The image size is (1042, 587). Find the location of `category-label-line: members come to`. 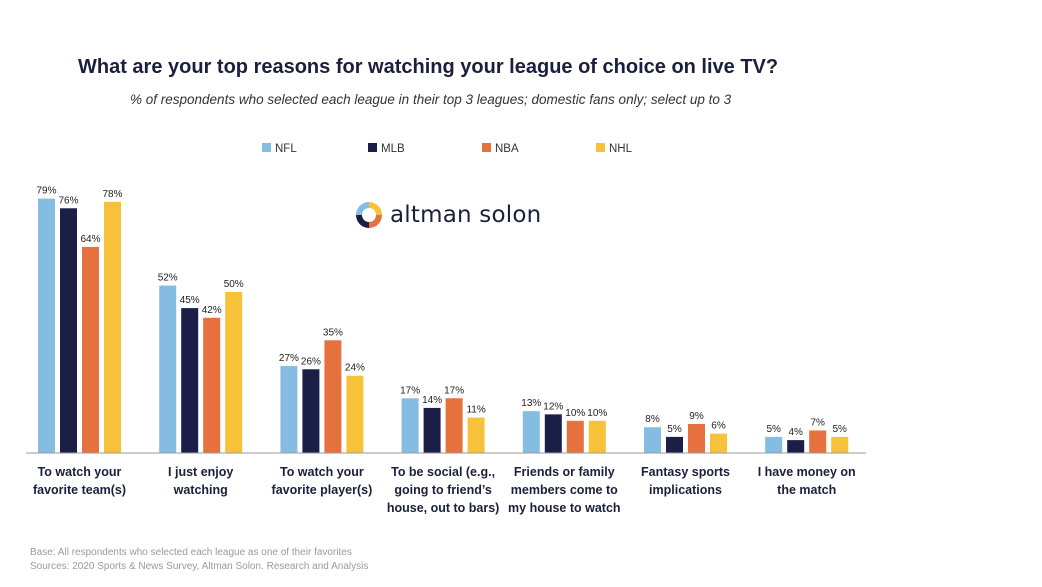

category-label-line: members come to is located at coordinates (564, 490).